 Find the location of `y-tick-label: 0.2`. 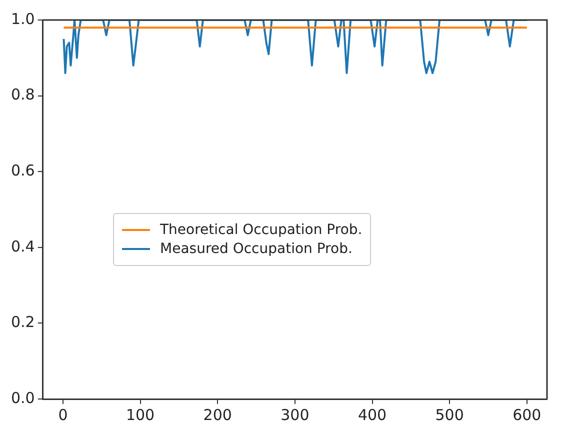

y-tick-label: 0.2 is located at coordinates (22, 322).